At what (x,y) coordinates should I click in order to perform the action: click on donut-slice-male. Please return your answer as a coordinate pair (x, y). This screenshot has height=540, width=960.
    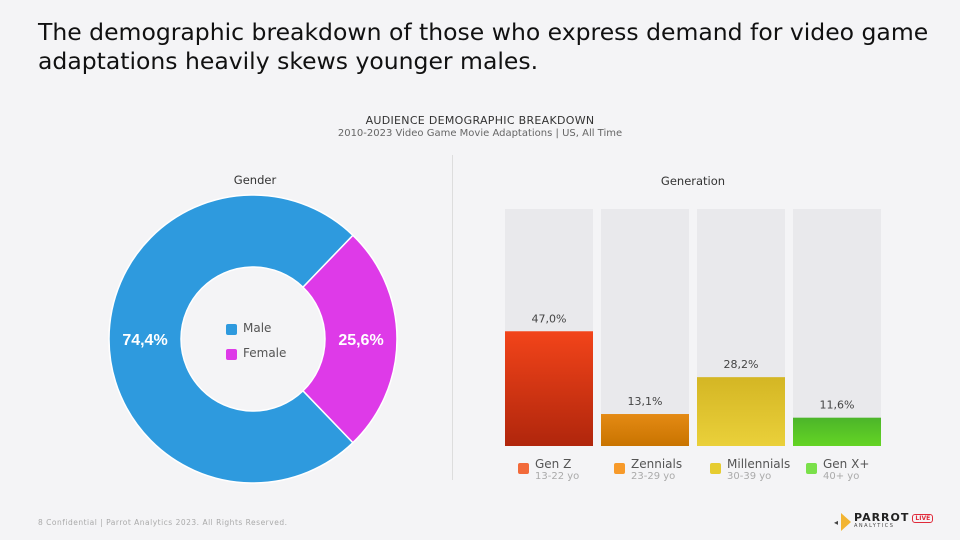
    Looking at the image, I should click on (231, 339).